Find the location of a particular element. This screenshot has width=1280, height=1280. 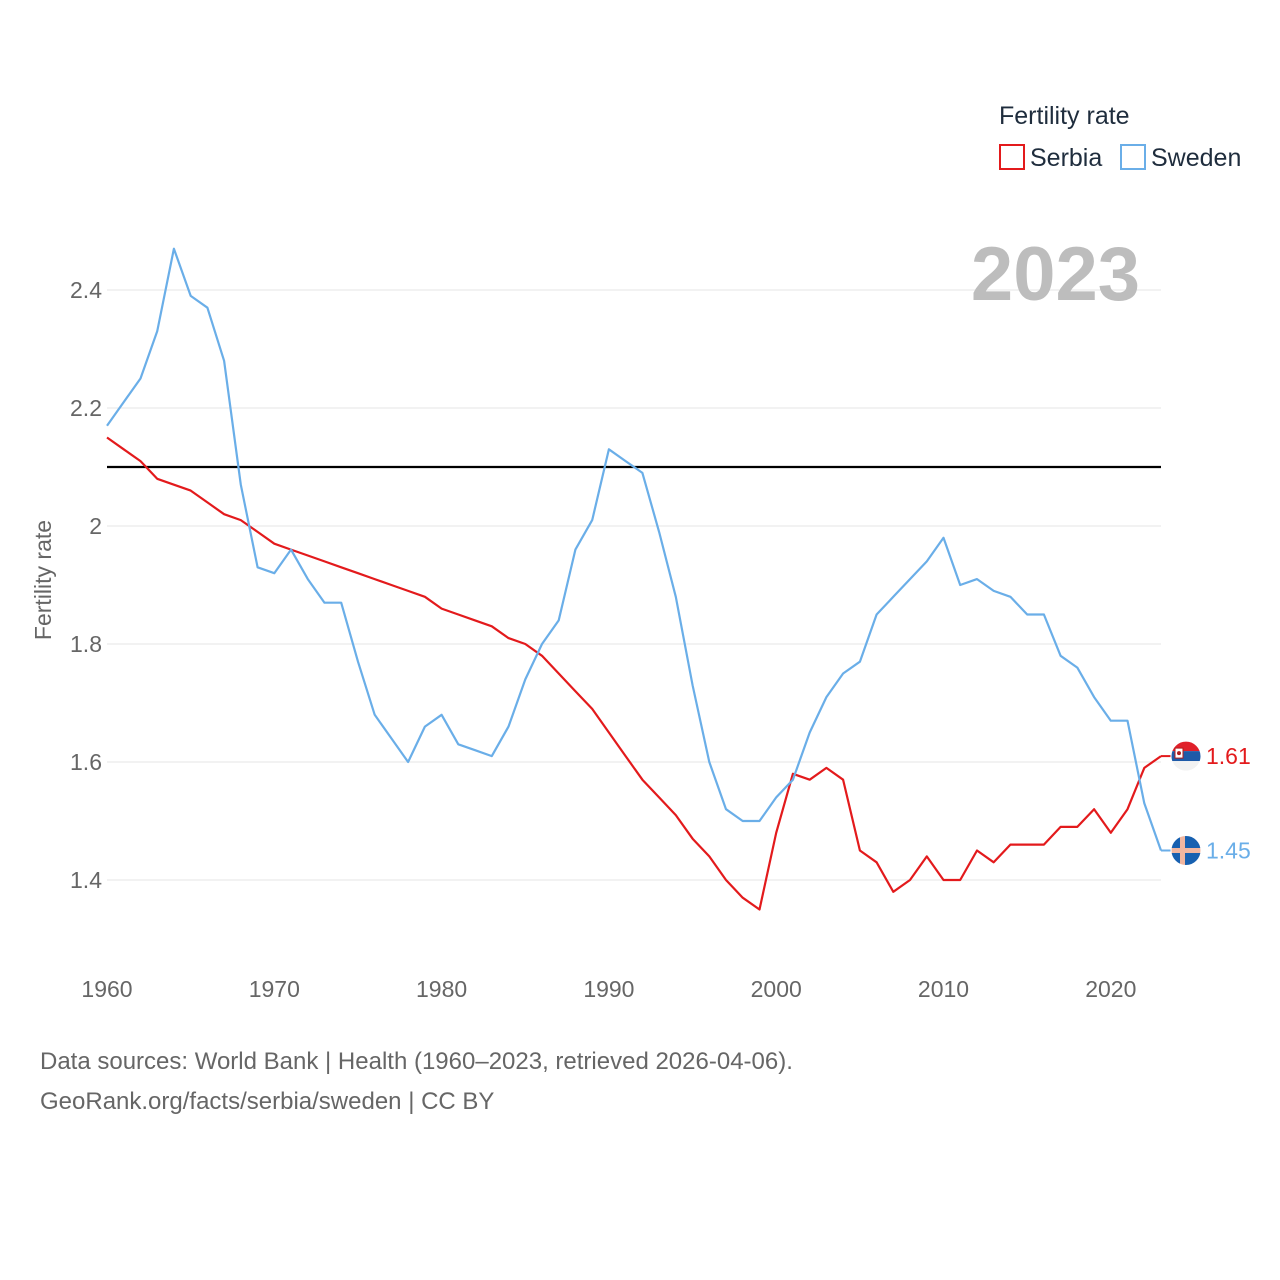

legend-label-sweden: Sweden is located at coordinates (1196, 158).